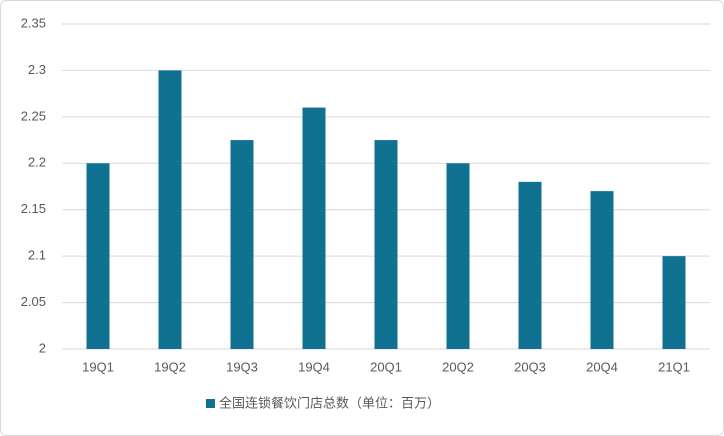 The width and height of the screenshot is (724, 436). What do you see at coordinates (37, 255) in the screenshot?
I see `y-tick-label: 2.1` at bounding box center [37, 255].